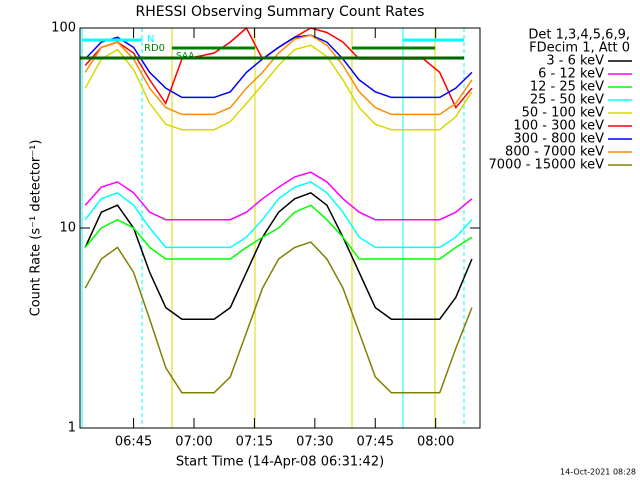 This screenshot has width=640, height=480. What do you see at coordinates (63, 28) in the screenshot?
I see `y-tick-label: 100` at bounding box center [63, 28].